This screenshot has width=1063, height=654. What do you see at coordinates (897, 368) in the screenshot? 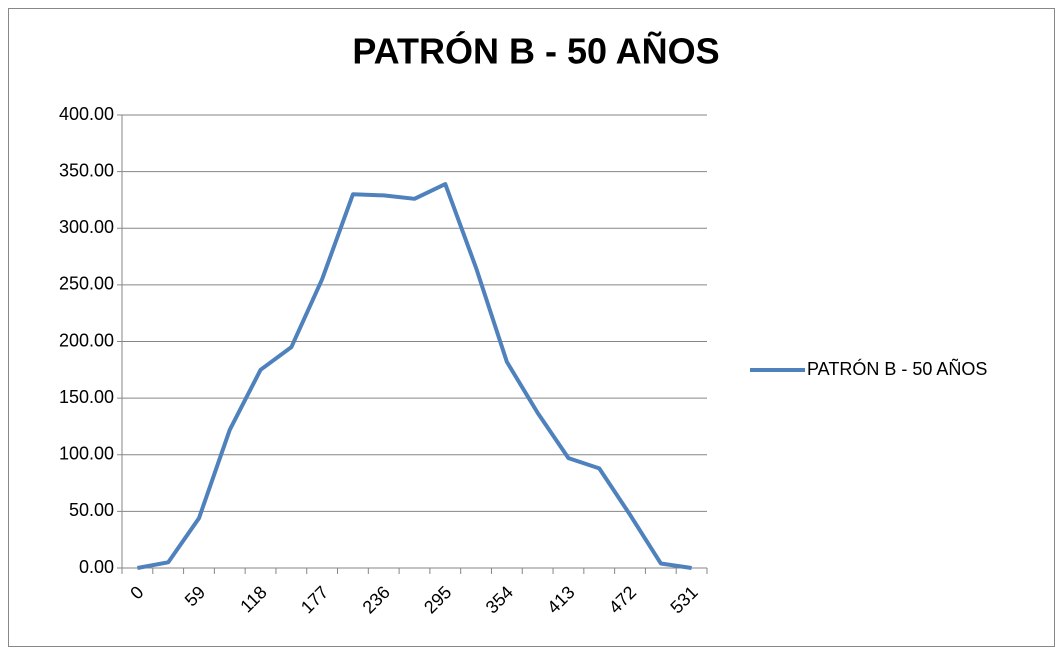
I see `legend-label: PATRÓN B - 50 AÑOS` at bounding box center [897, 368].